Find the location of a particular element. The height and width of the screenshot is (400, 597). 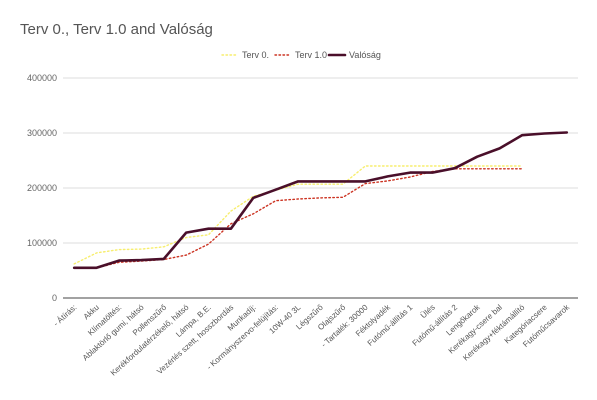

legend-label: Terv 1.0 is located at coordinates (311, 55).